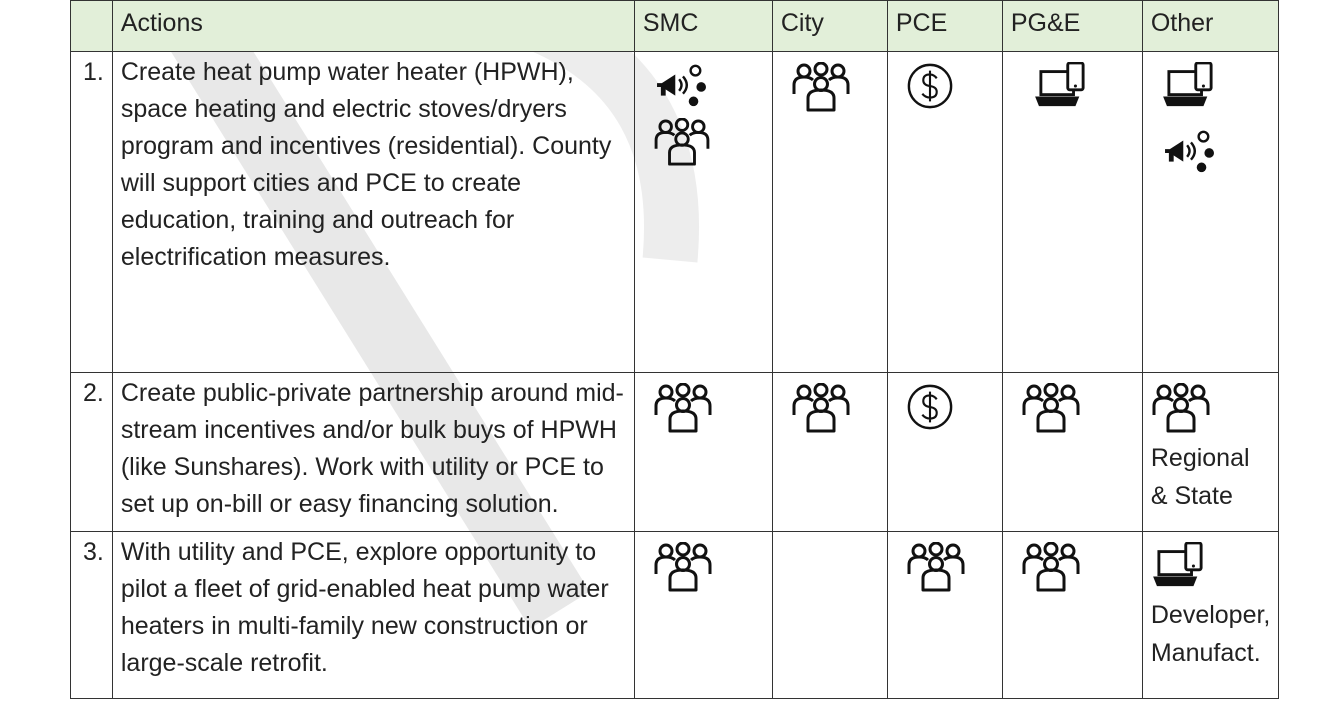  Describe the element at coordinates (91, 452) in the screenshot. I see `row-number: 2.` at that location.